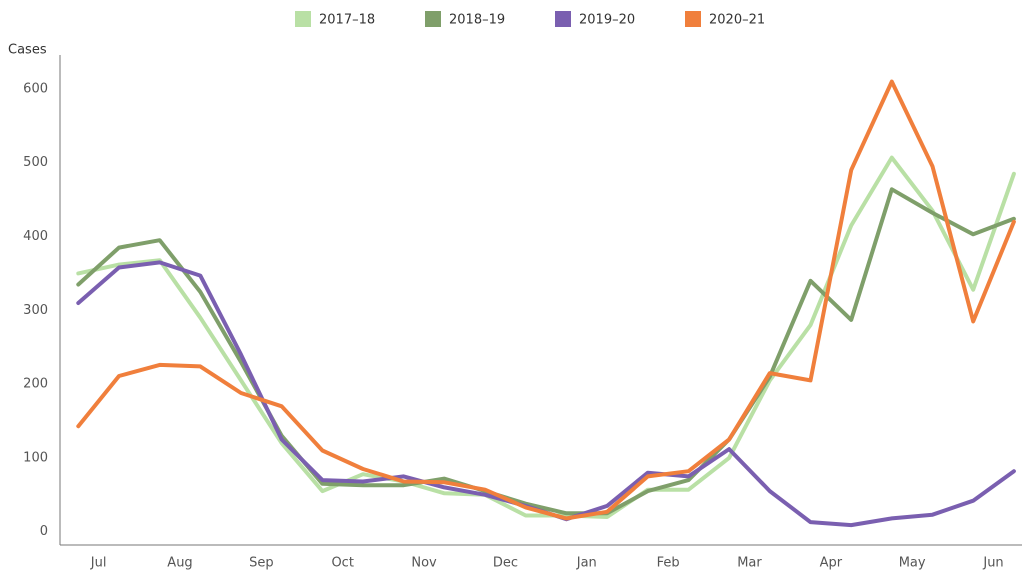 This screenshot has height=576, width=1022. Describe the element at coordinates (424, 563) in the screenshot. I see `x-tick-label: Nov` at that location.